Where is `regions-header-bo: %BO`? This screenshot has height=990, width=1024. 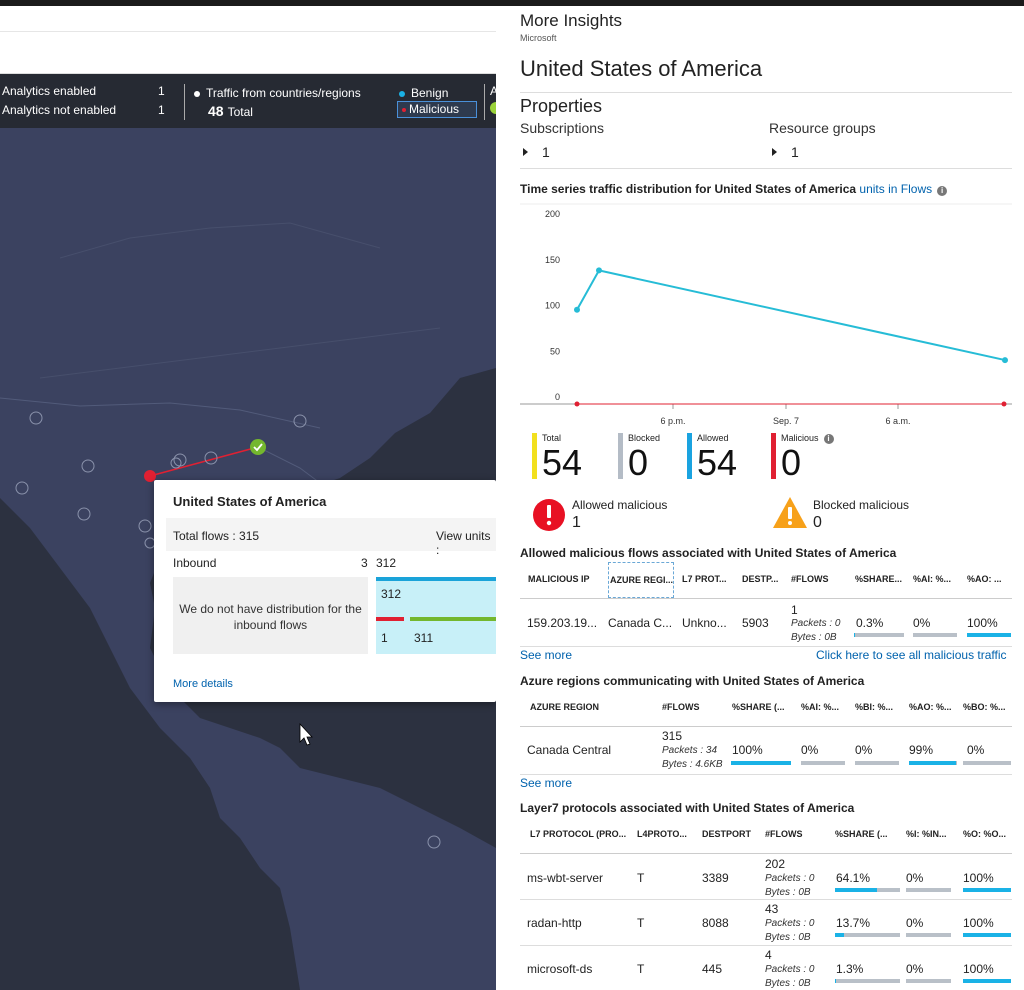
regions-header-bo: %BO is located at coordinates (984, 707).